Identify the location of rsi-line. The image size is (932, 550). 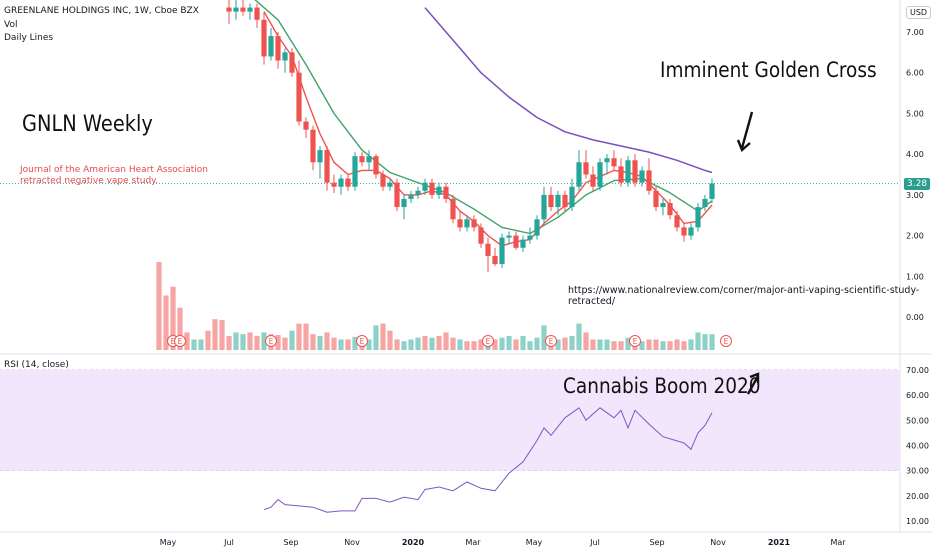
(488, 460).